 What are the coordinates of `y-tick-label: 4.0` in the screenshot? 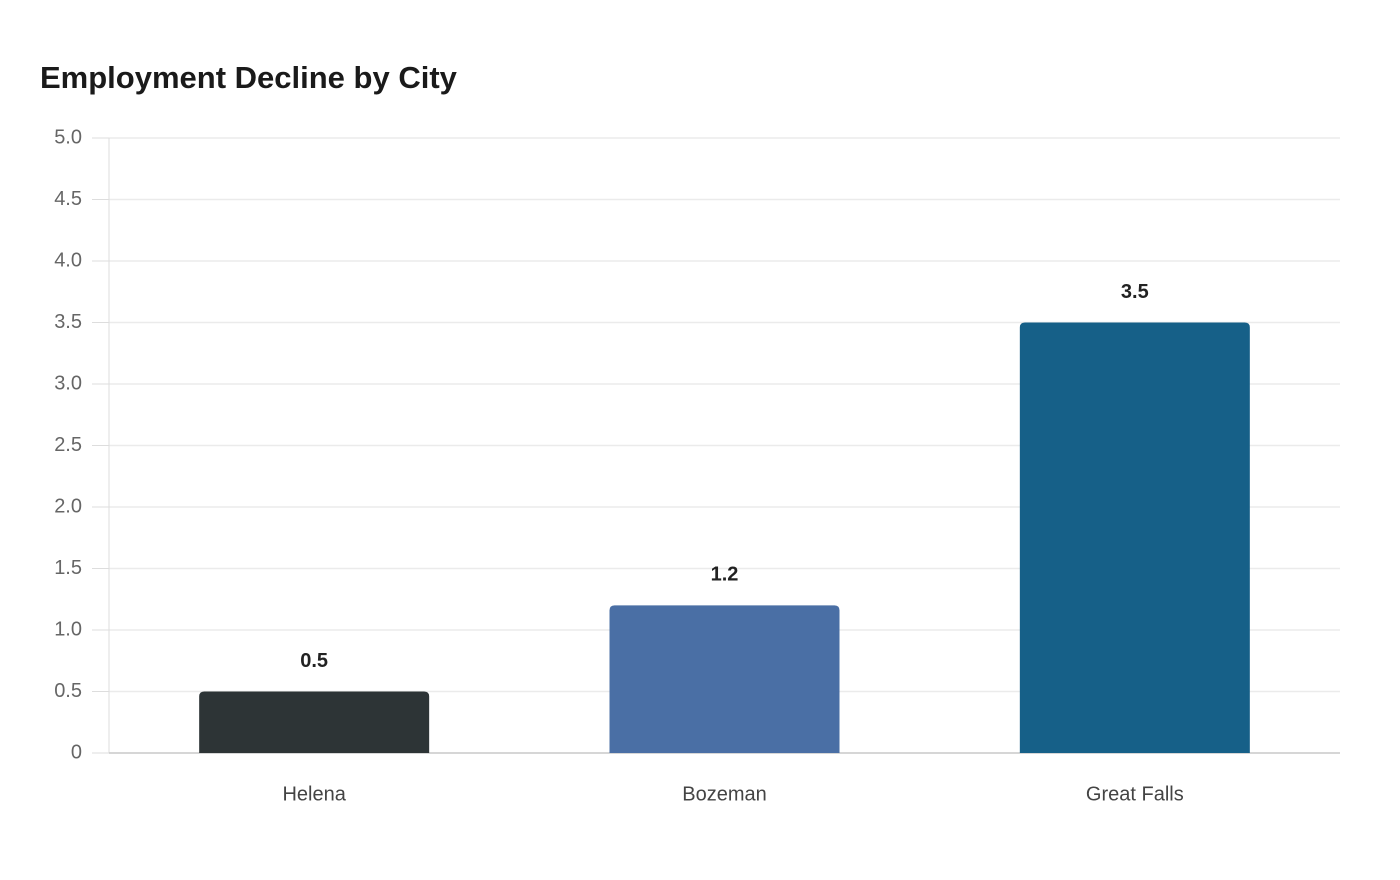 It's located at (68, 260).